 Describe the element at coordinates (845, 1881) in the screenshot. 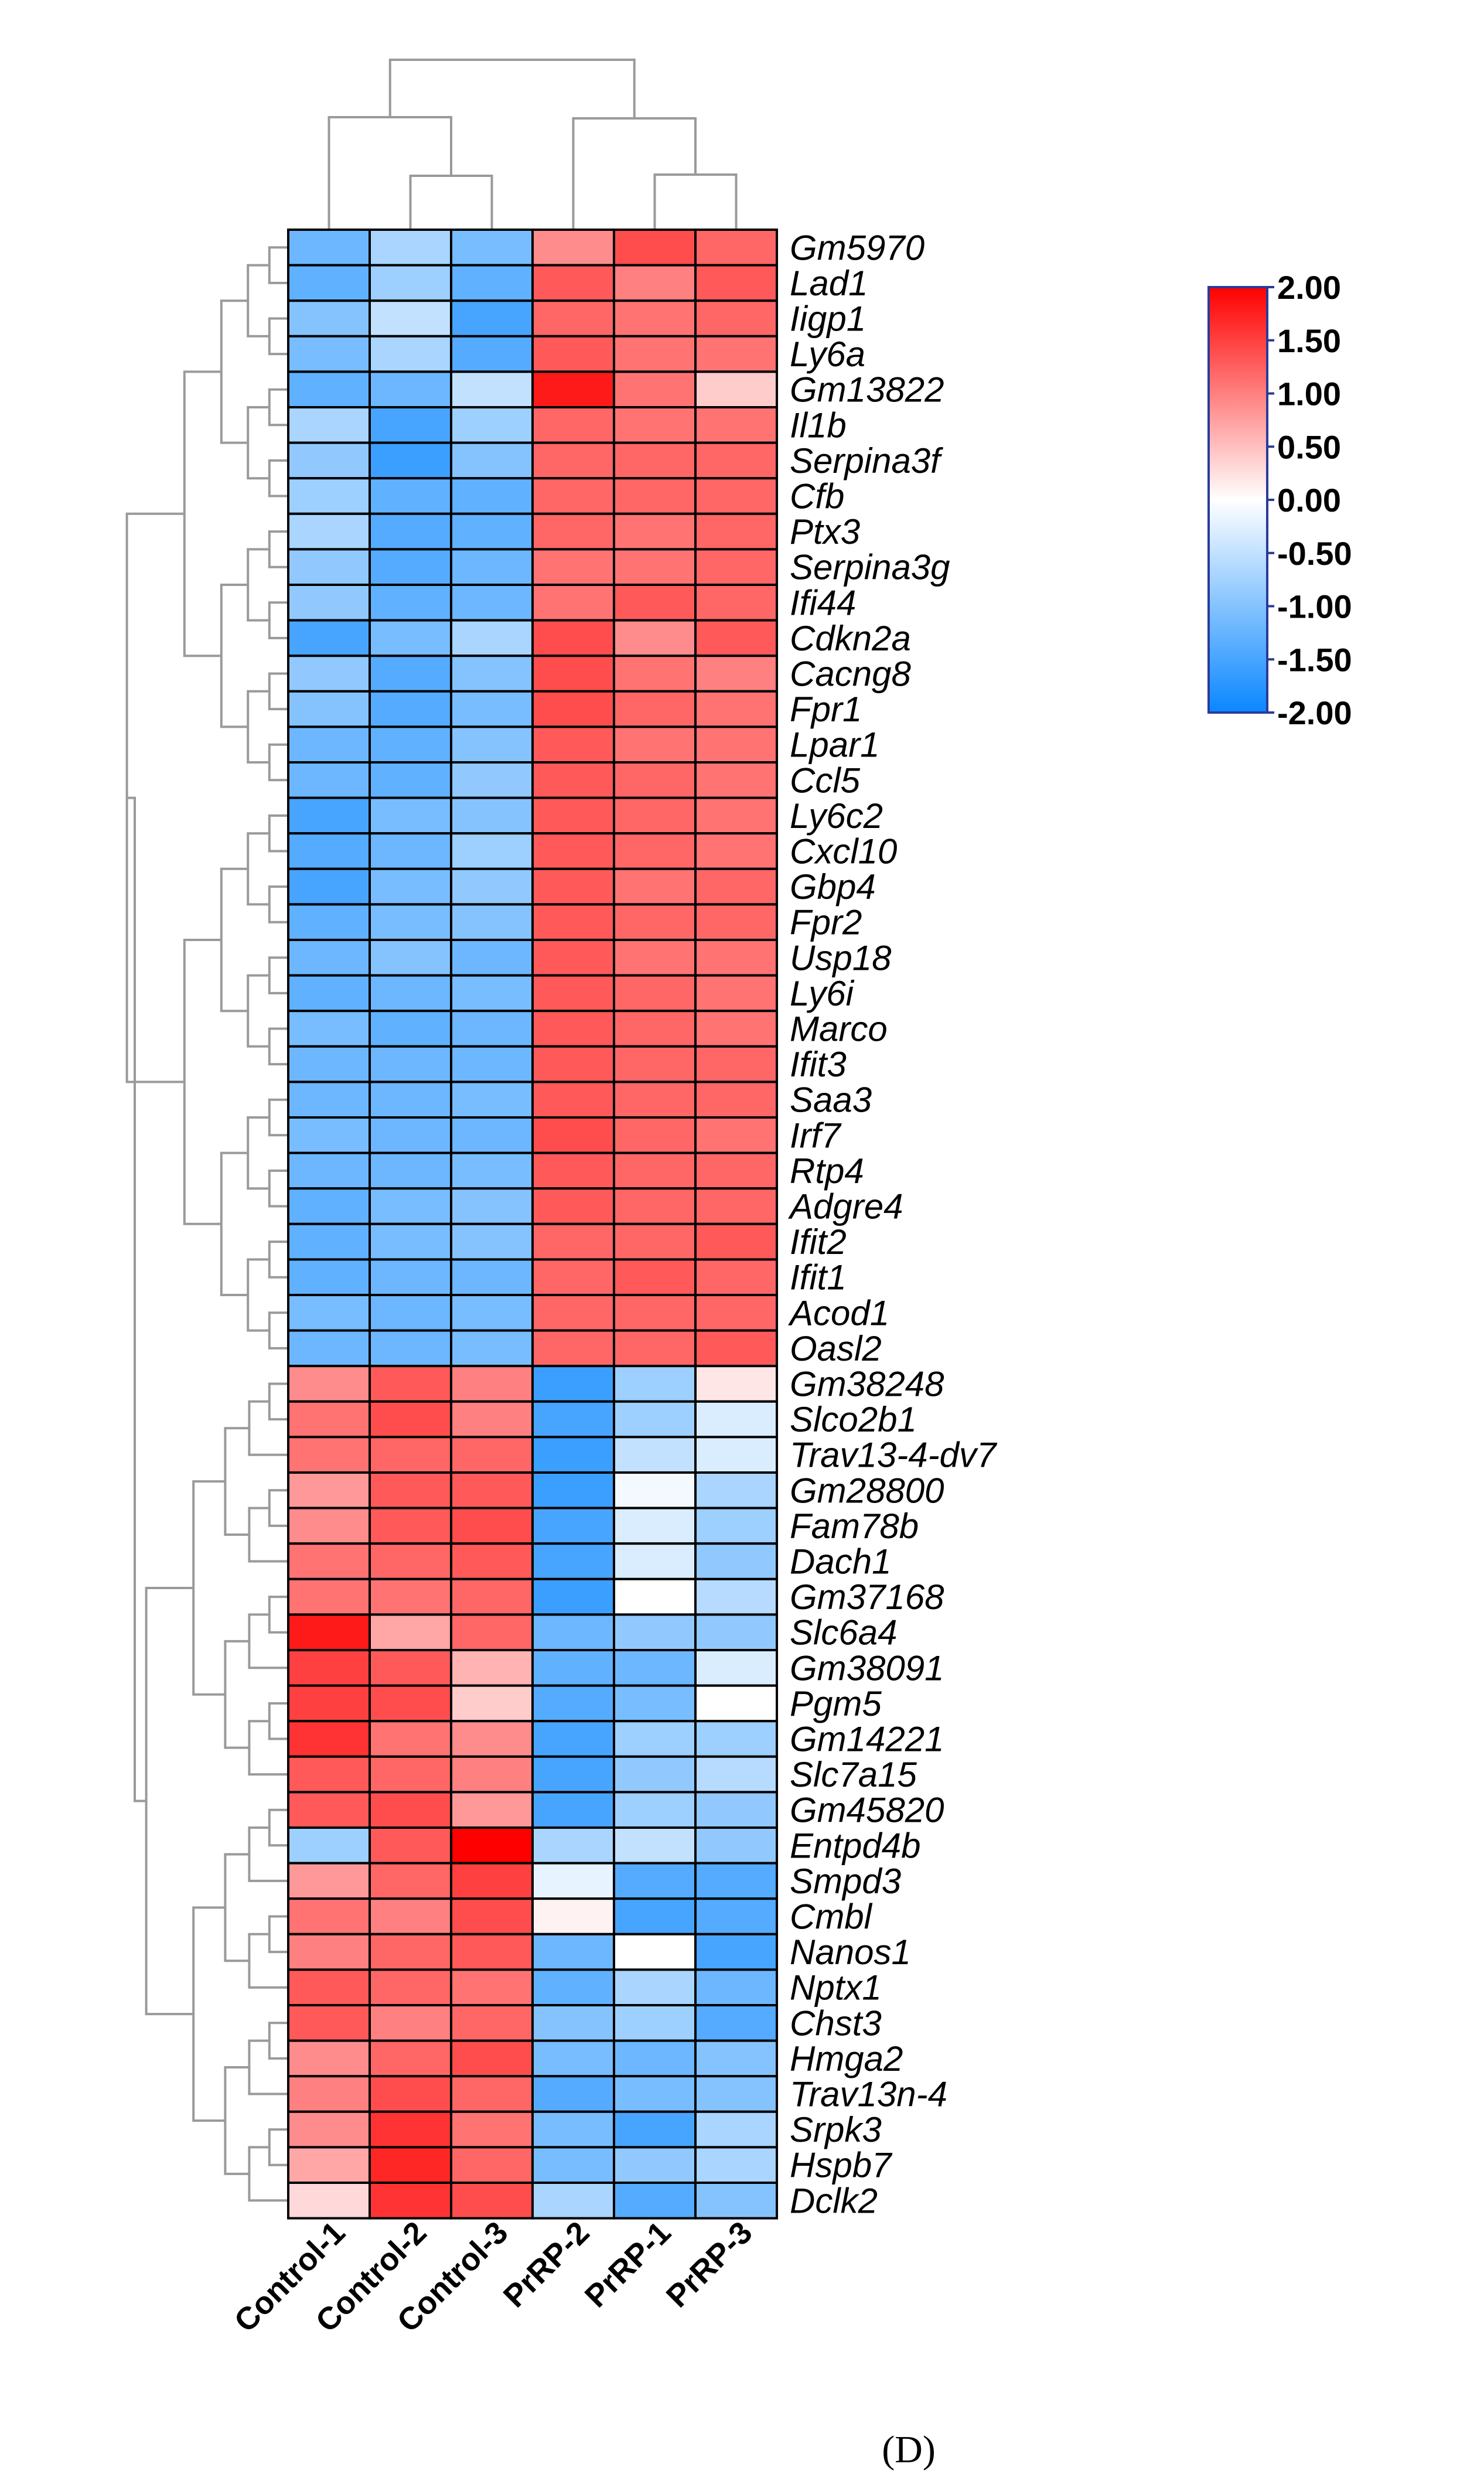

I see `gene-label: Smpd3` at that location.